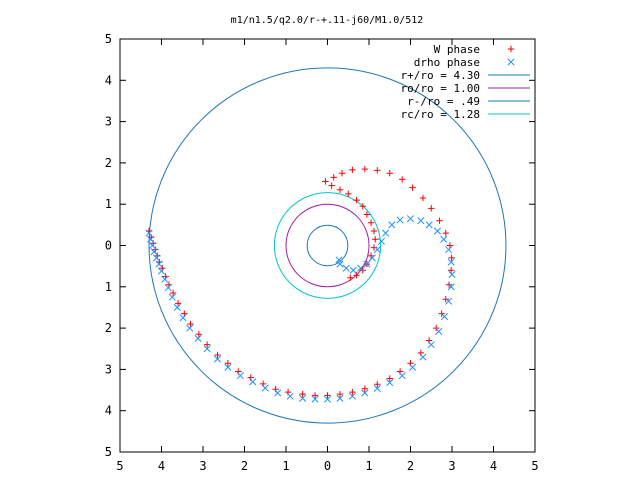 The height and width of the screenshot is (480, 640). Describe the element at coordinates (108, 80) in the screenshot. I see `y-tick-label: 4` at that location.